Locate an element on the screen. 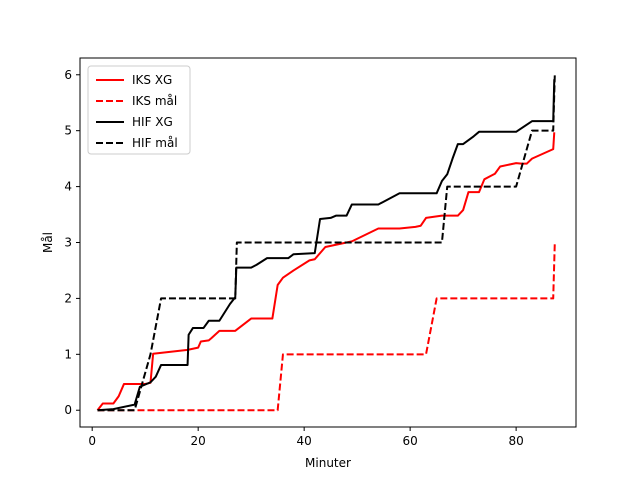 Image resolution: width=640 pixels, height=480 pixels. y-tick-label: 4 is located at coordinates (68, 187).